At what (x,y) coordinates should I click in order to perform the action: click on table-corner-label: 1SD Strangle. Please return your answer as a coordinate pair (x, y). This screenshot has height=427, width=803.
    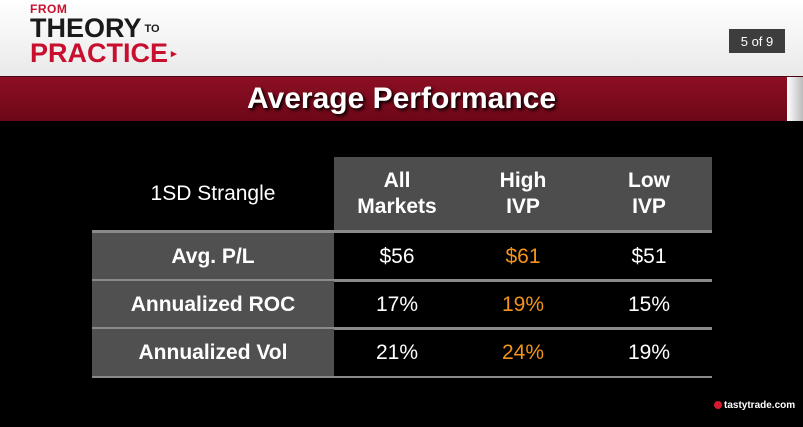
    Looking at the image, I should click on (213, 193).